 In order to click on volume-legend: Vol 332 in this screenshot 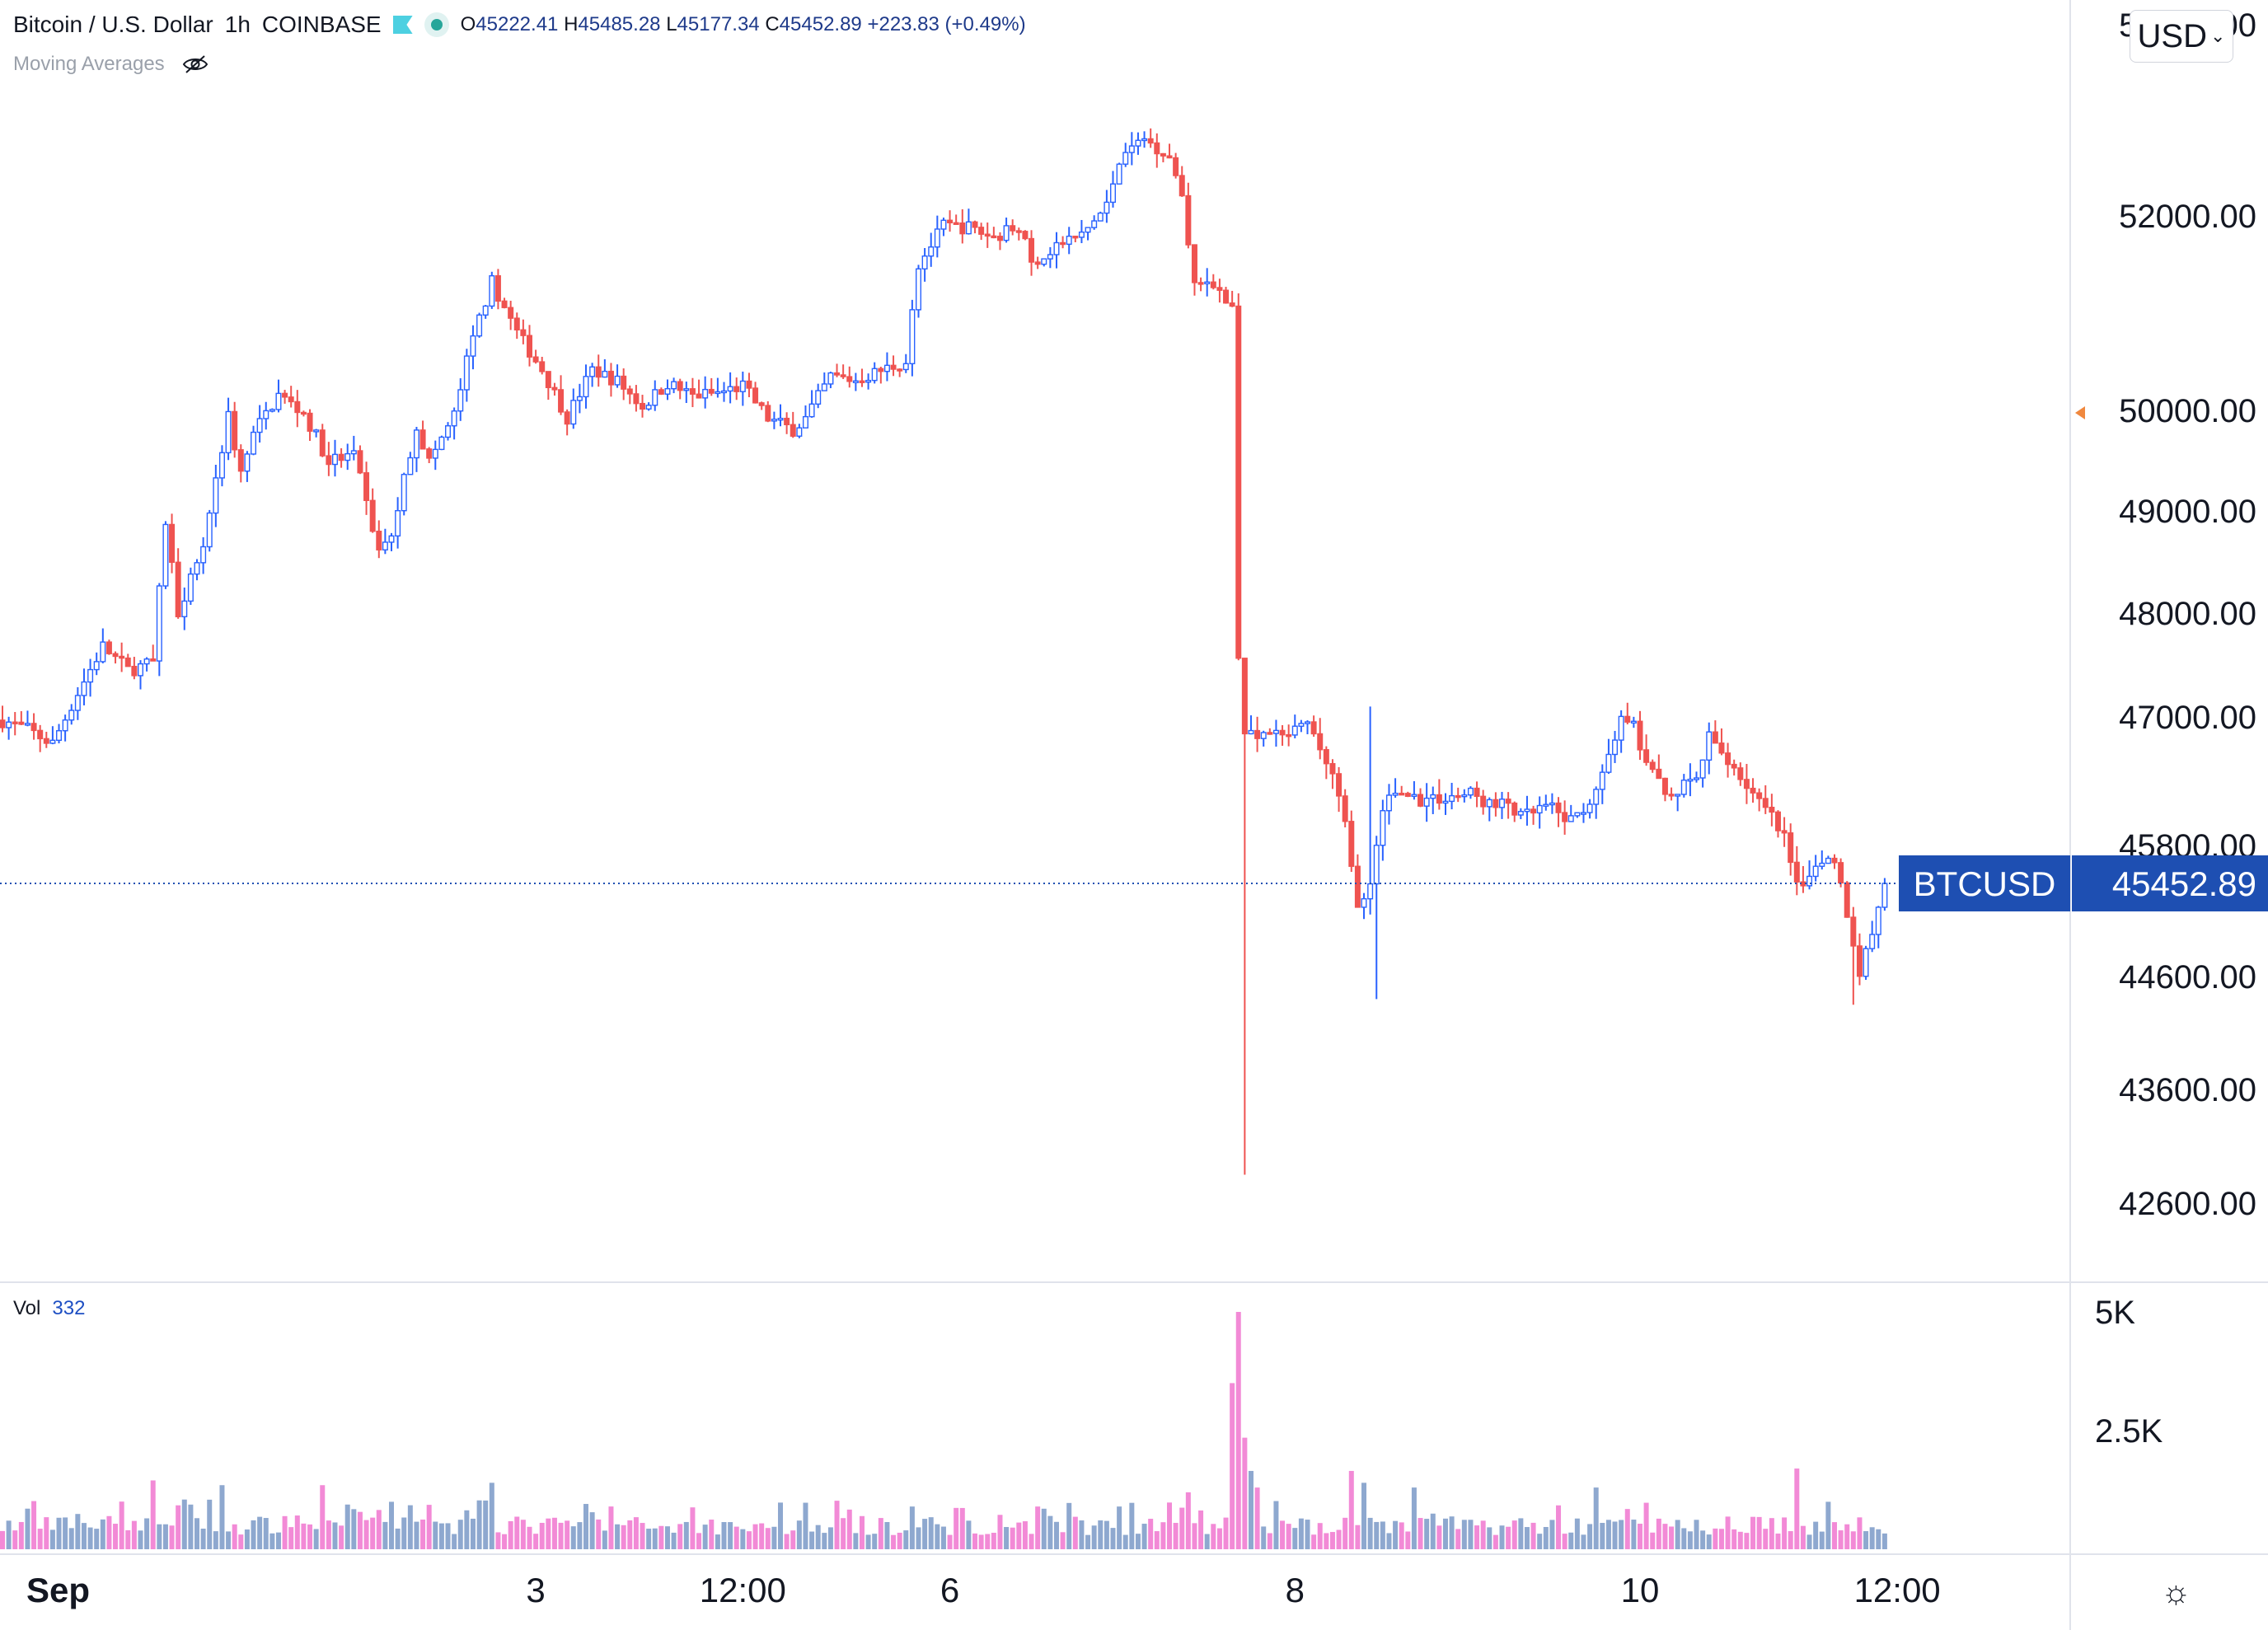, I will do `click(49, 1308)`.